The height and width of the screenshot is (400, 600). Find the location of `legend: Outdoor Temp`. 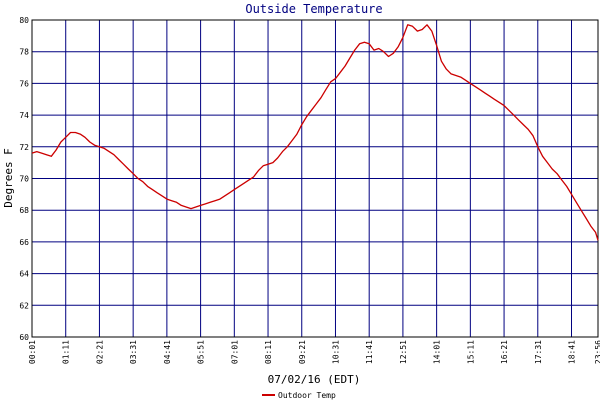

legend: Outdoor Temp is located at coordinates (299, 395).